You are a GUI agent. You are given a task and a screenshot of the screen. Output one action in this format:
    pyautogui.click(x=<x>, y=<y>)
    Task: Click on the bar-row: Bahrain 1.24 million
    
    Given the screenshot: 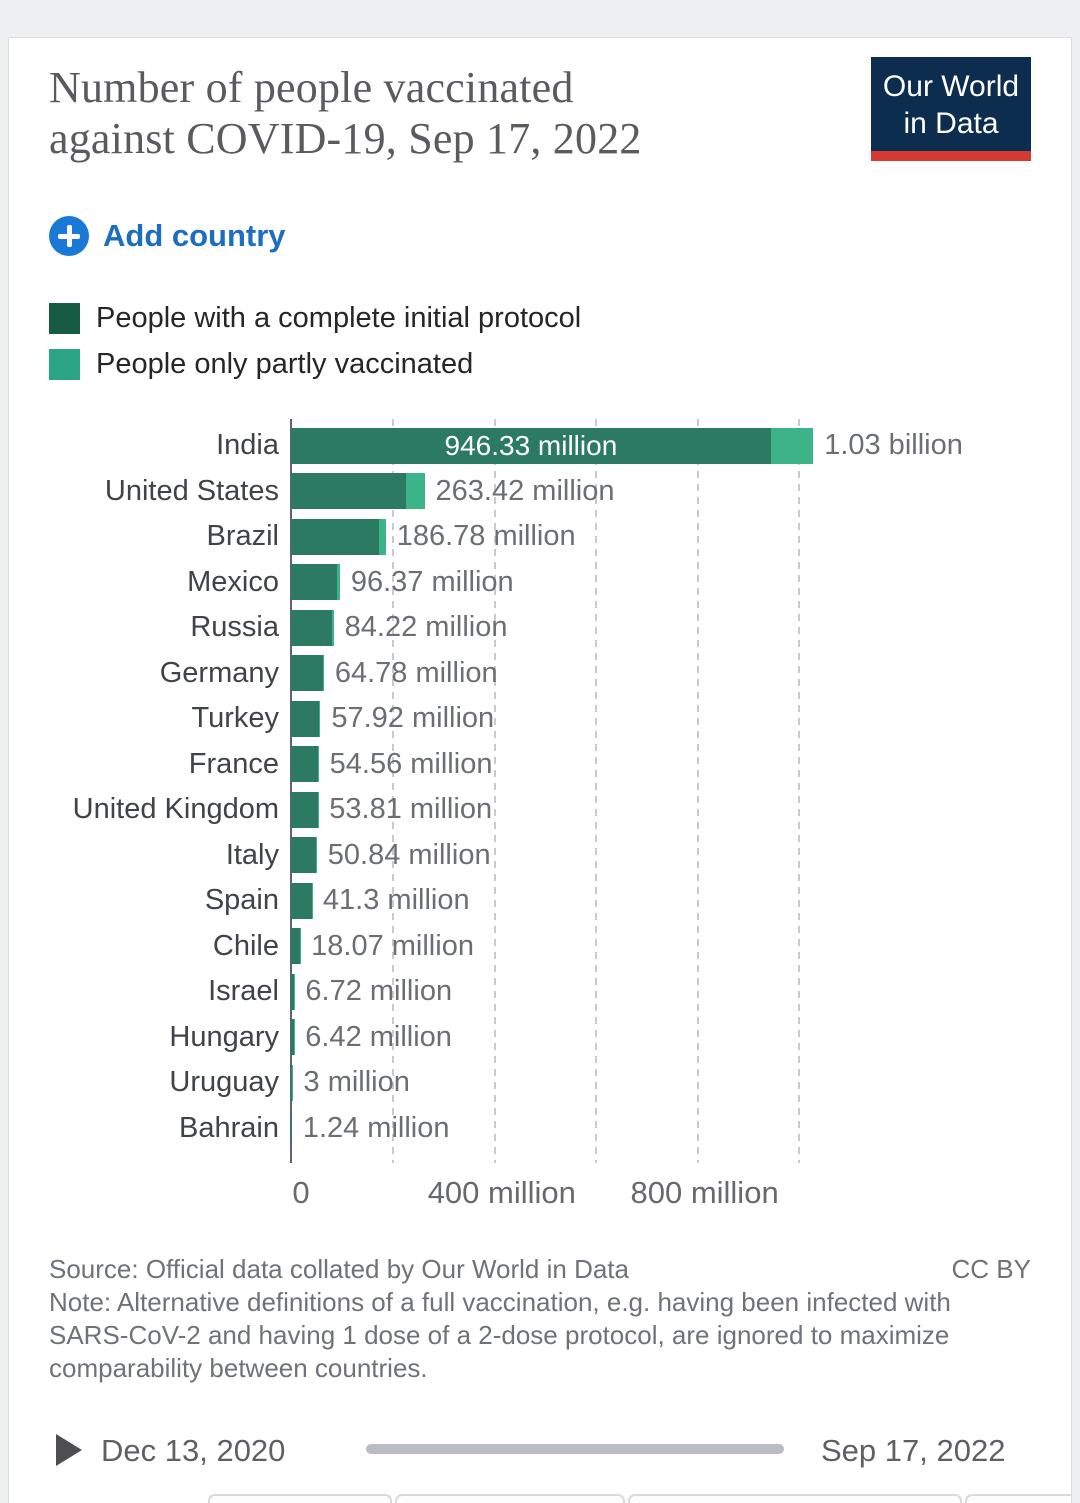 What is the action you would take?
    pyautogui.click(x=540, y=1129)
    